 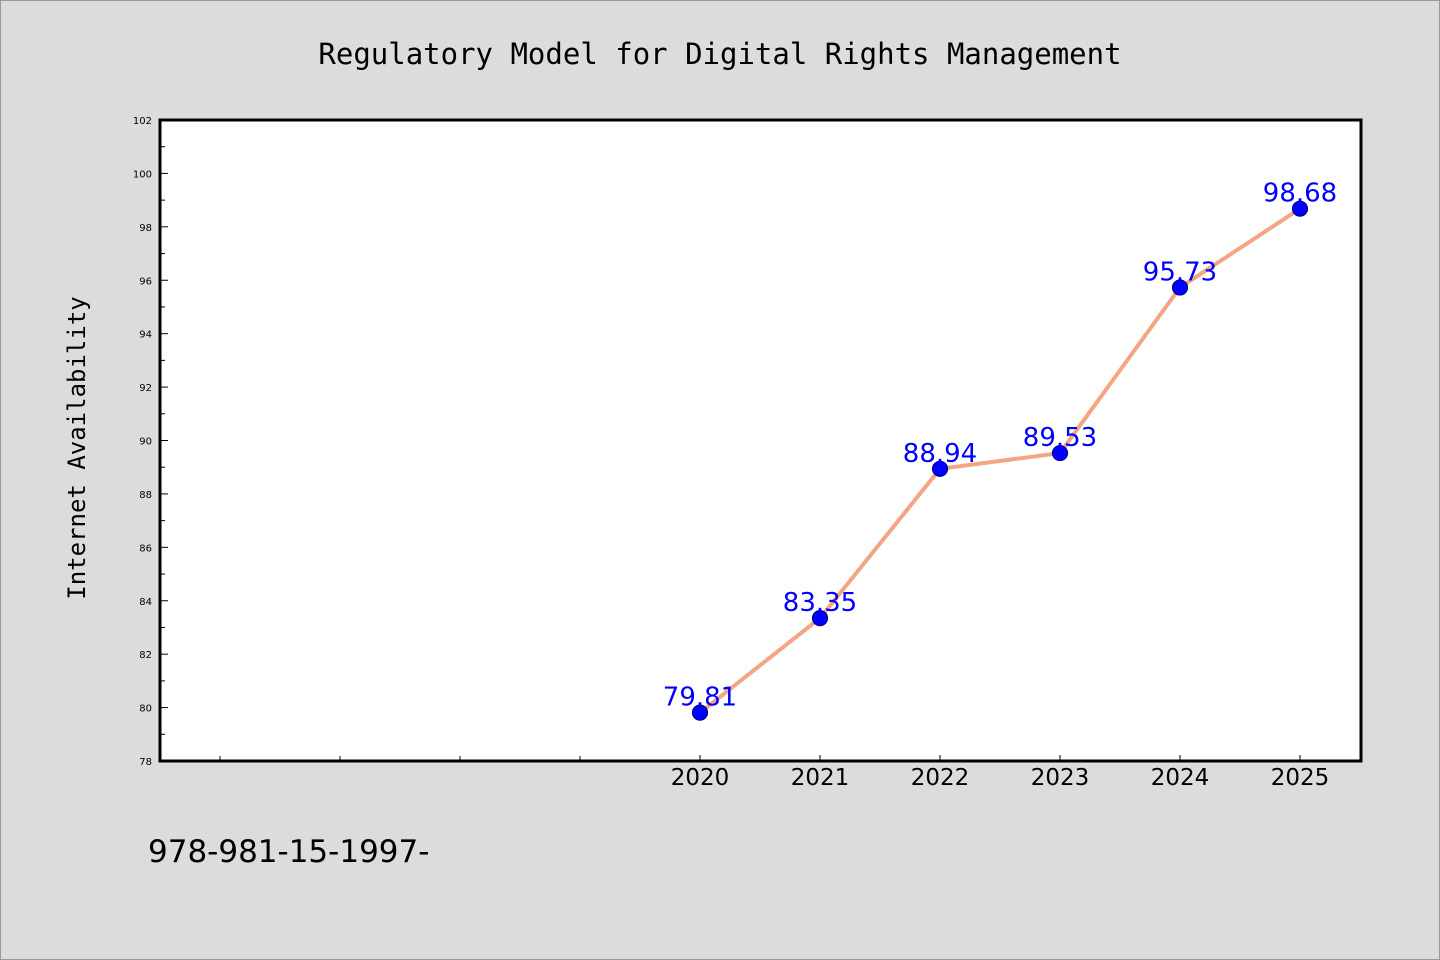 I want to click on y-tick-label: 96, so click(x=145, y=281).